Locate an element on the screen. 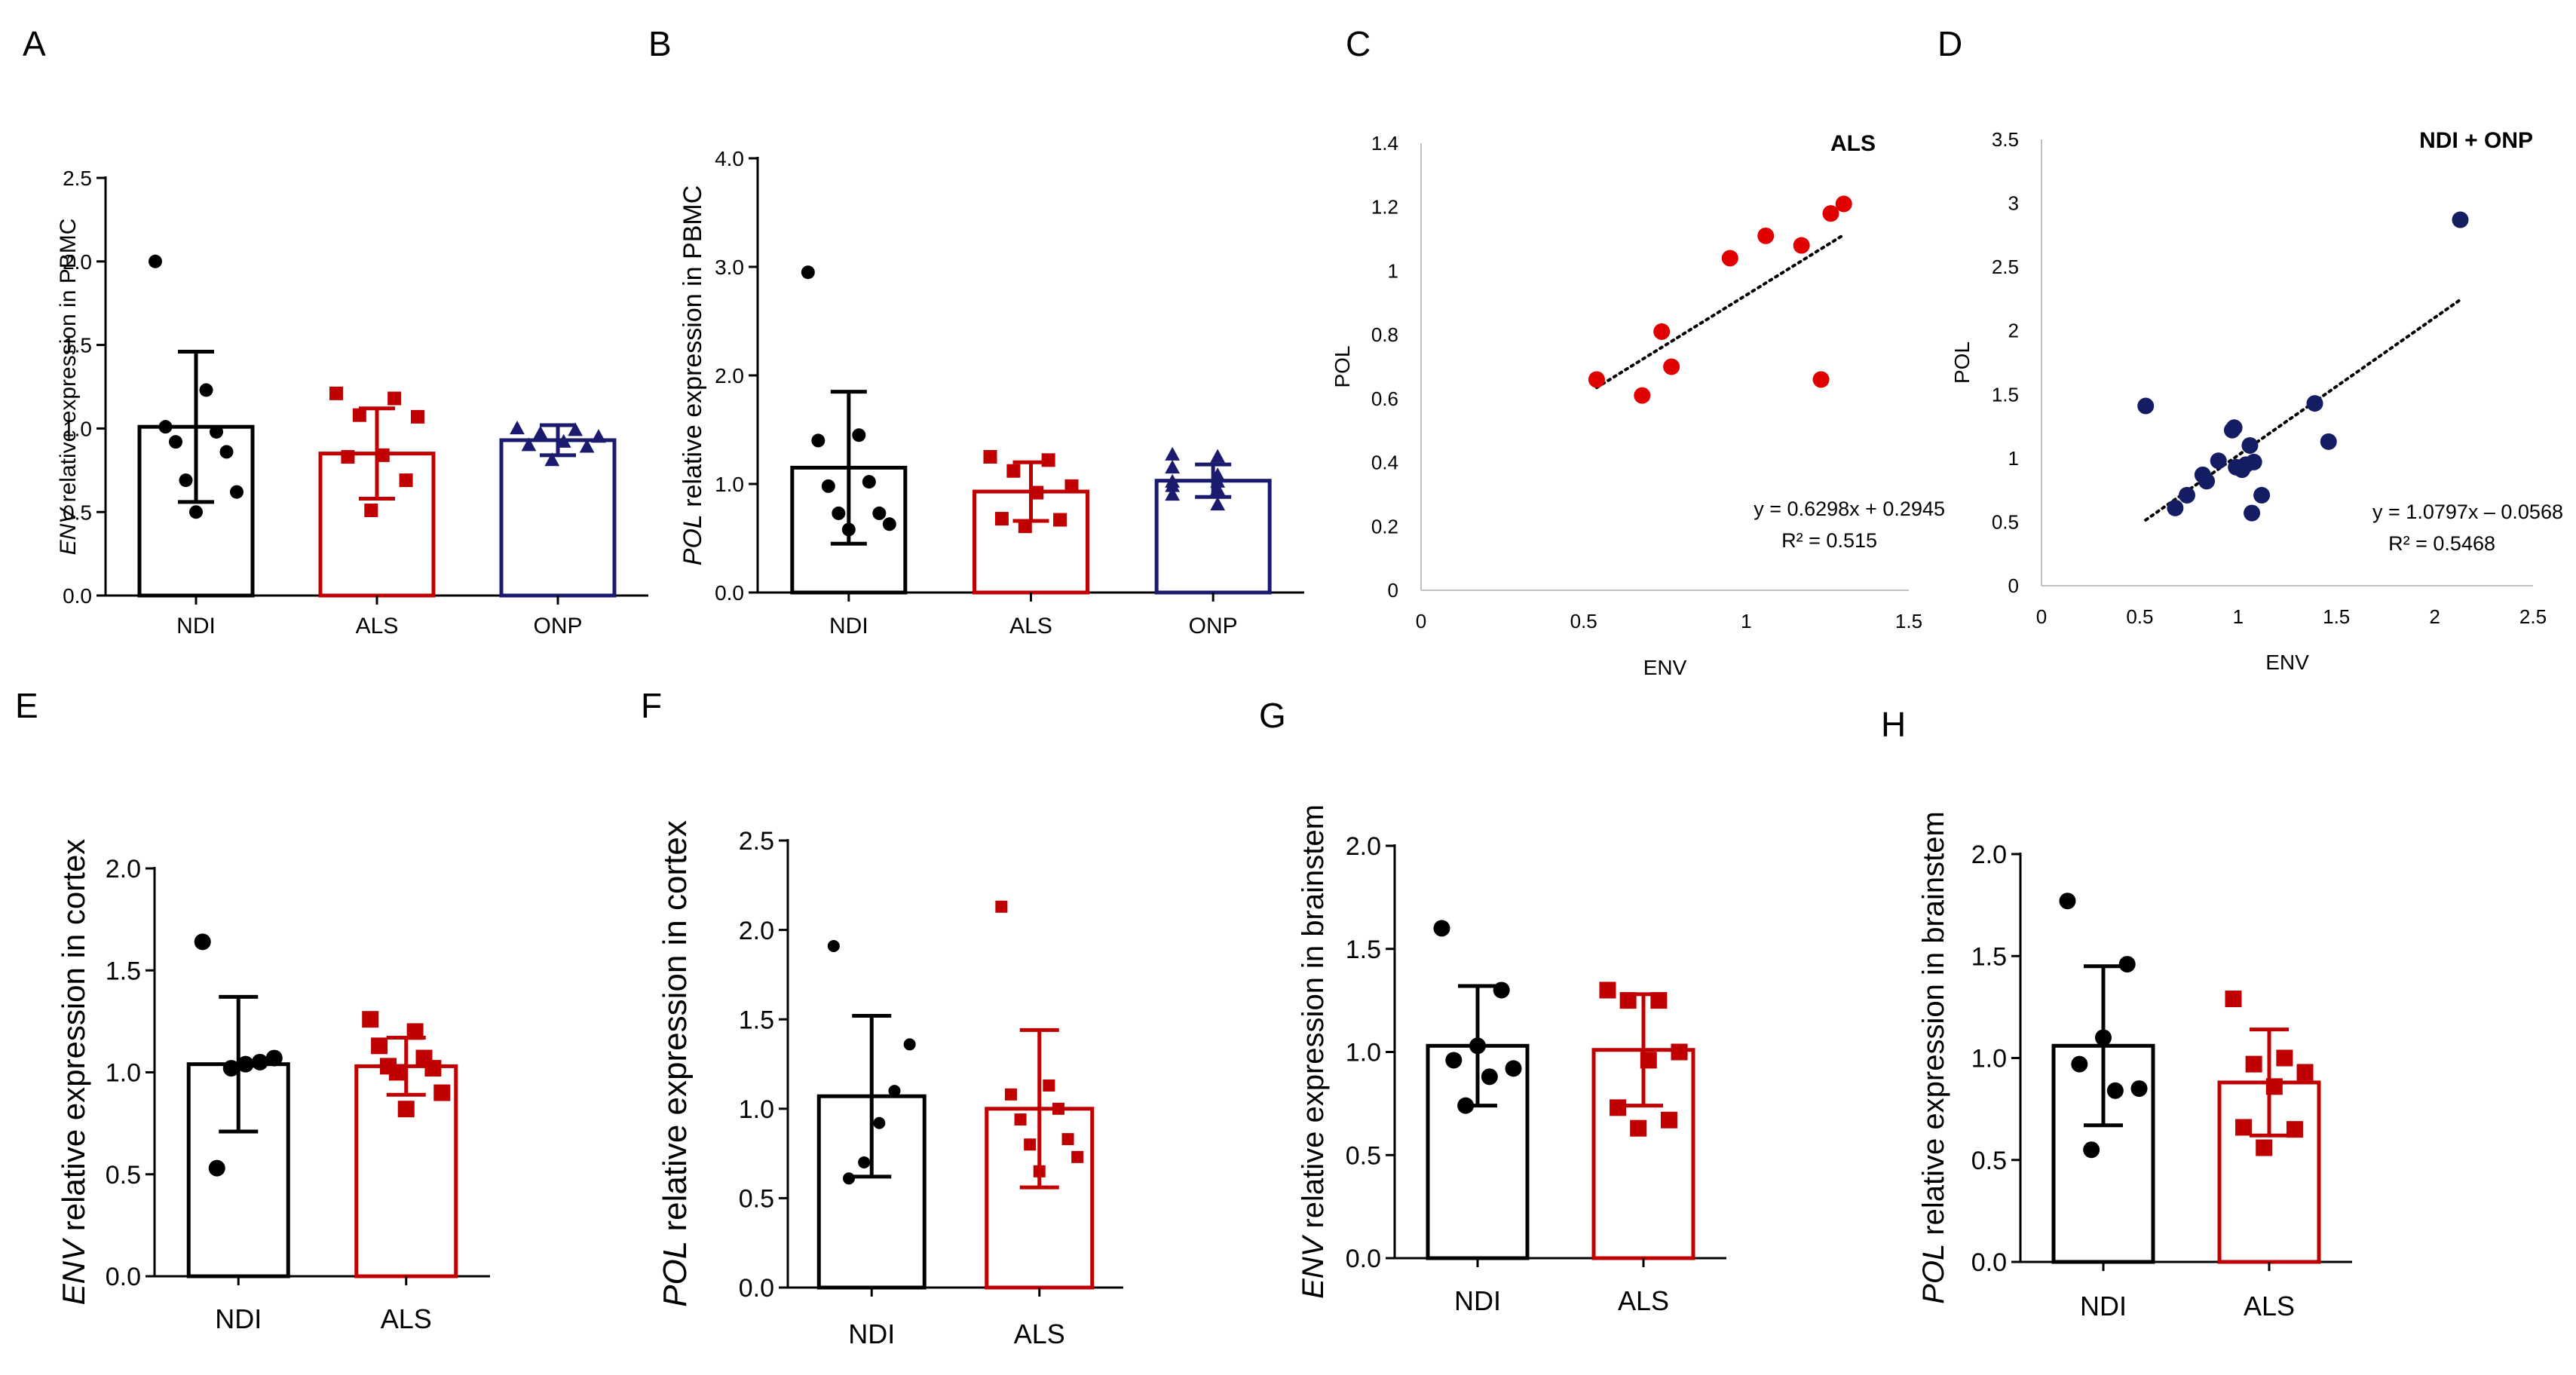  y-tick-label: 1.5 is located at coordinates (2005, 394).